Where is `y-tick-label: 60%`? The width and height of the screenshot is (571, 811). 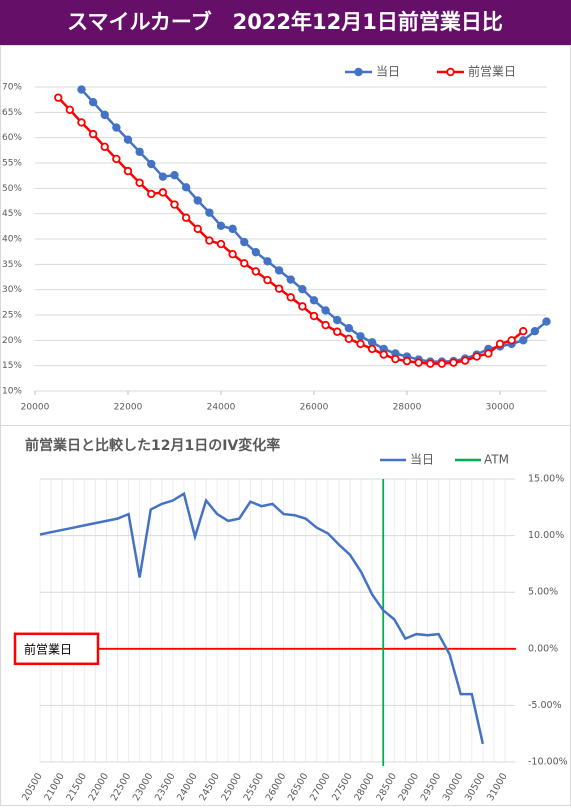 y-tick-label: 60% is located at coordinates (12, 138).